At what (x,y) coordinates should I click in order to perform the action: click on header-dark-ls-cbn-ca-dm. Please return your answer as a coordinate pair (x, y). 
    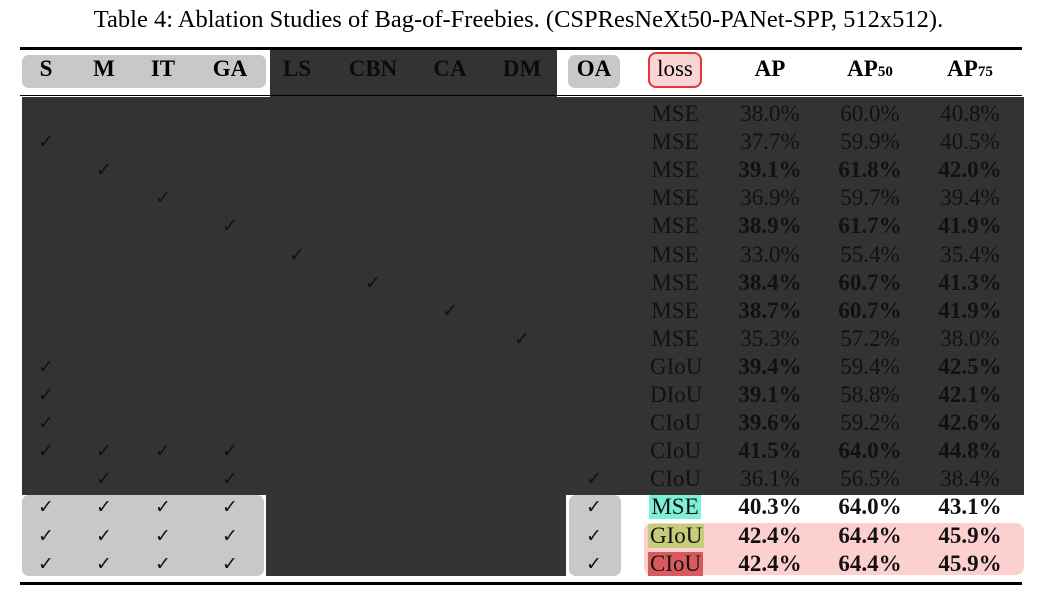
    Looking at the image, I should click on (413, 73).